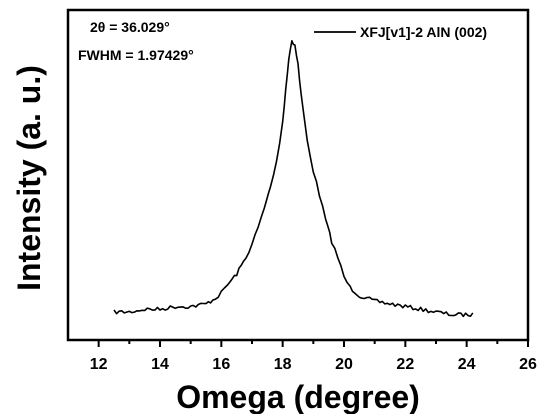 This screenshot has height=414, width=539. What do you see at coordinates (160, 364) in the screenshot?
I see `x-tick-label: 14` at bounding box center [160, 364].